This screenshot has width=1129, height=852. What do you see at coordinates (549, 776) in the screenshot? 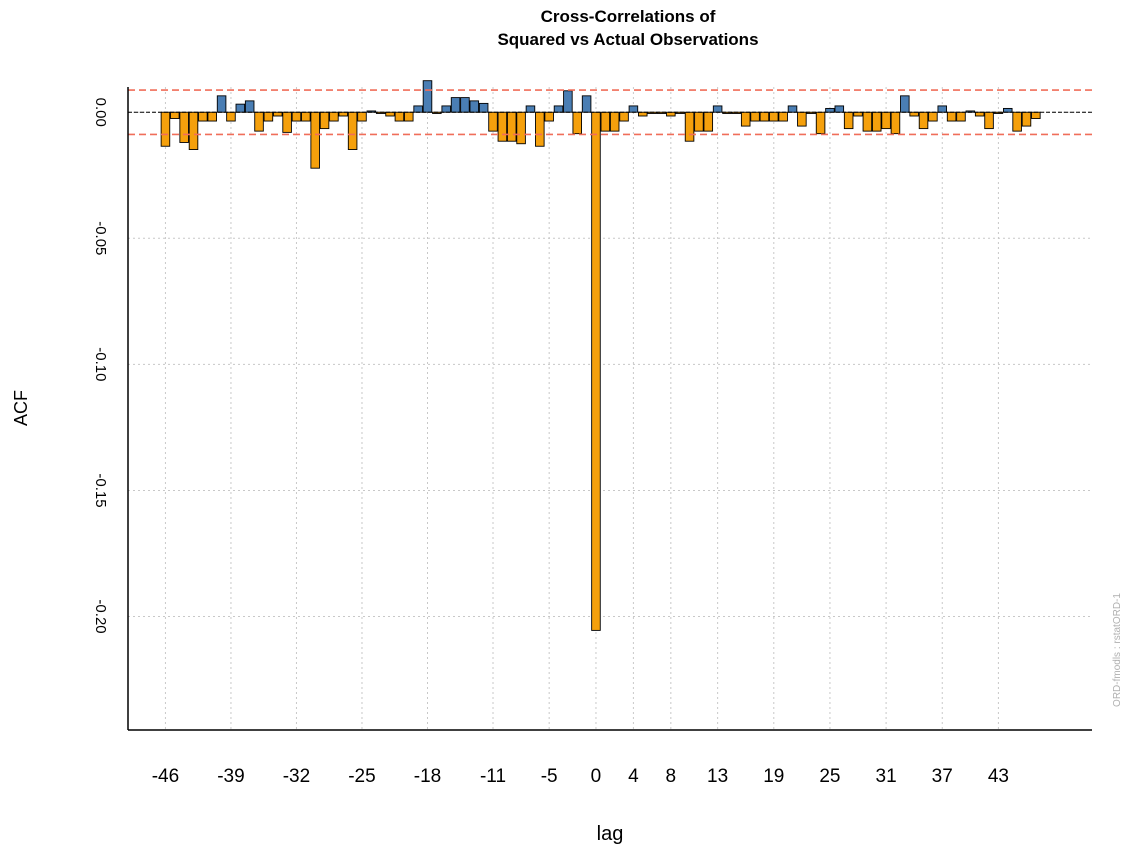
I see `x-tick-label: -5` at bounding box center [549, 776].